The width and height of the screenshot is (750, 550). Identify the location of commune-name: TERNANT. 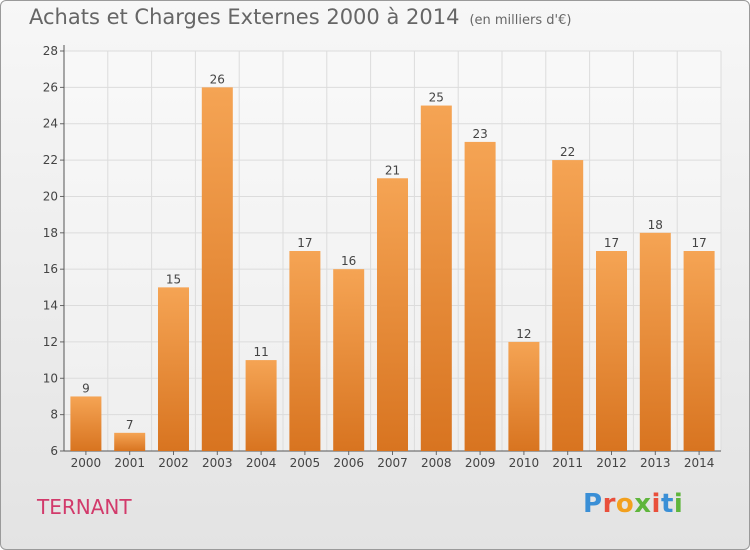
(84, 507).